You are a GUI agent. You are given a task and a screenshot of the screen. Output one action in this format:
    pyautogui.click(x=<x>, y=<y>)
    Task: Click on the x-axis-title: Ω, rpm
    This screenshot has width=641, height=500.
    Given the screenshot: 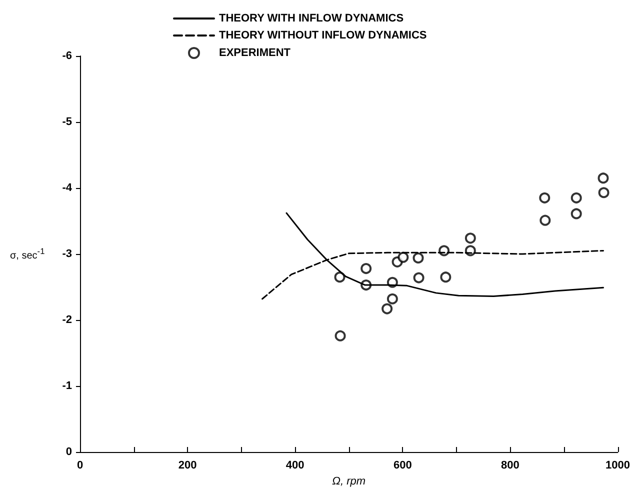 What is the action you would take?
    pyautogui.click(x=349, y=482)
    